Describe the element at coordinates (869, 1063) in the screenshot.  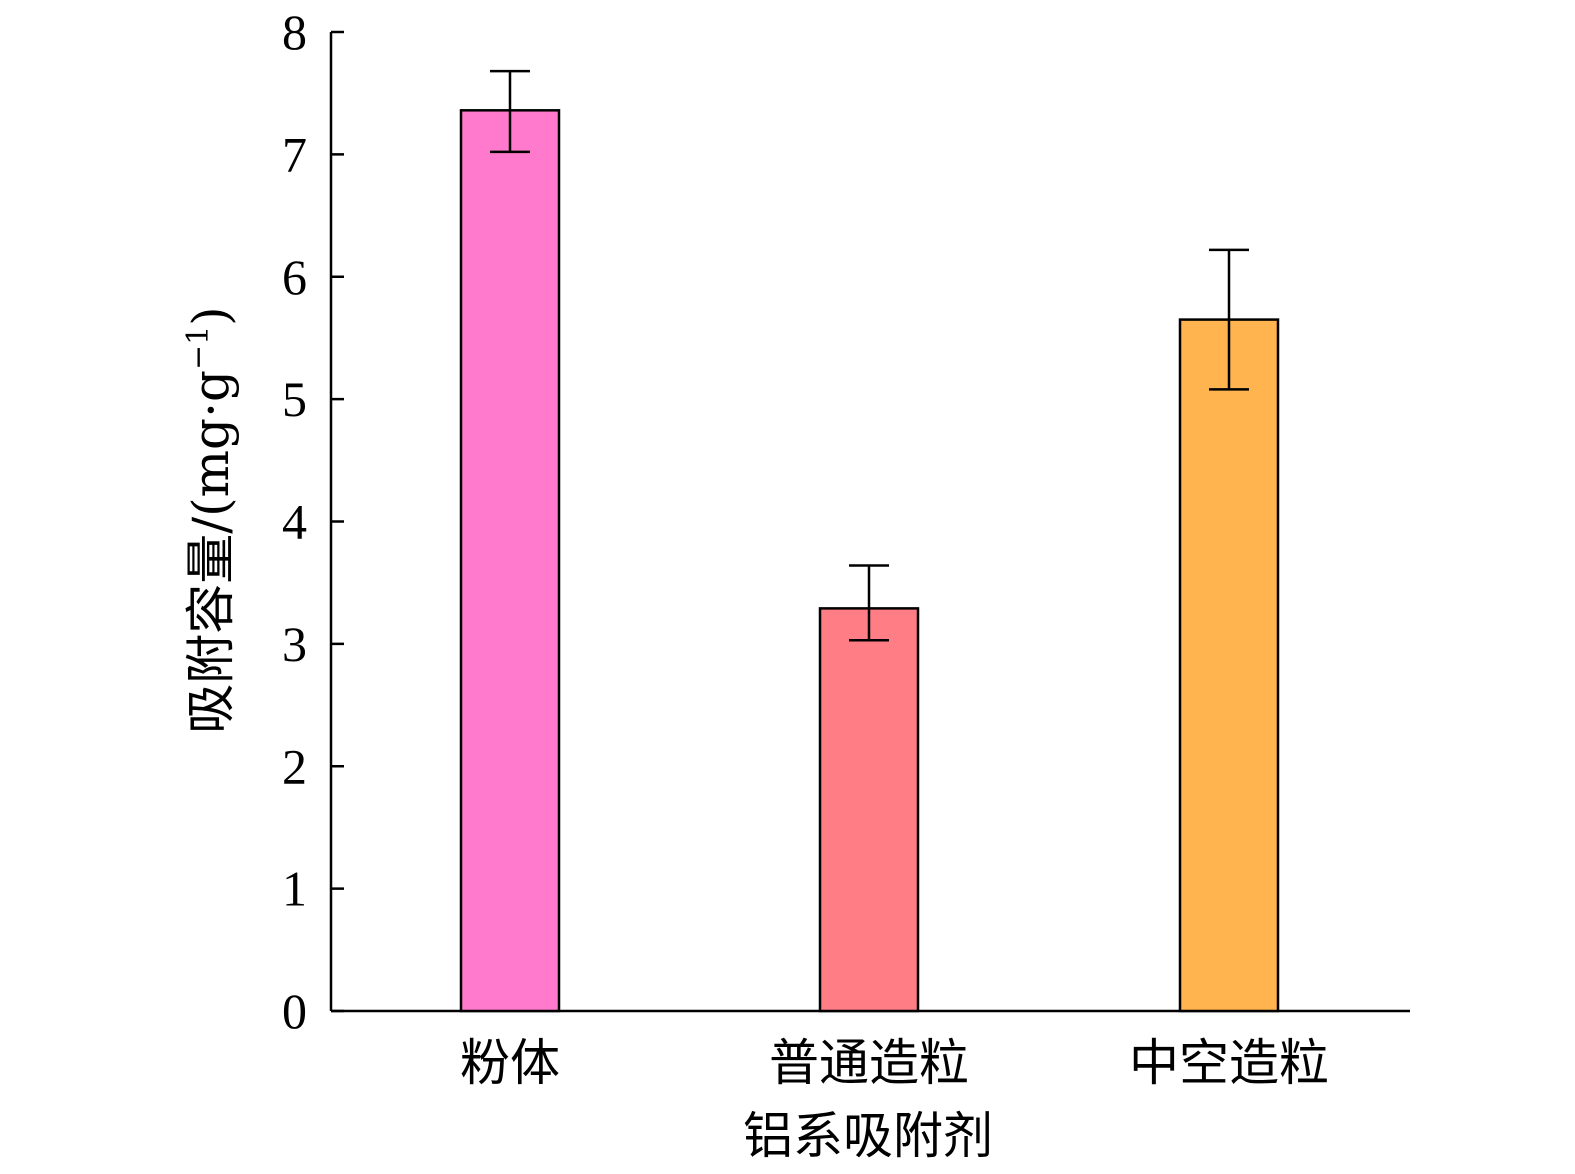
I see `x-tick-label: 普通造粒` at that location.